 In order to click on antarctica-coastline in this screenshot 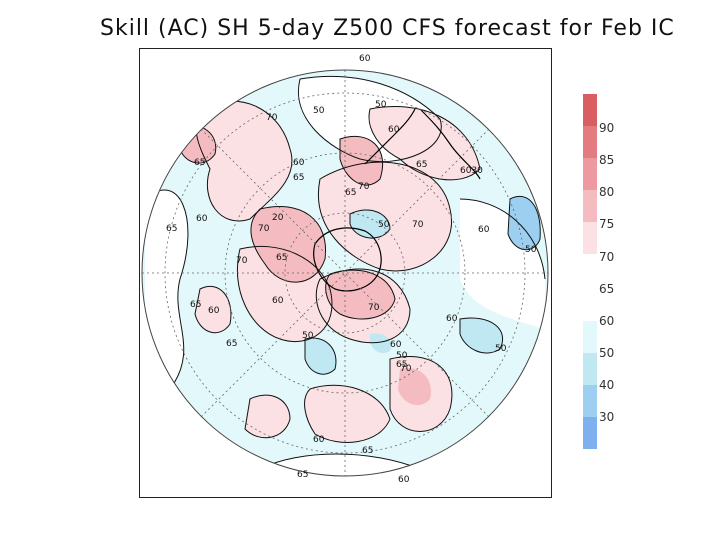, I will do `click(347, 259)`.